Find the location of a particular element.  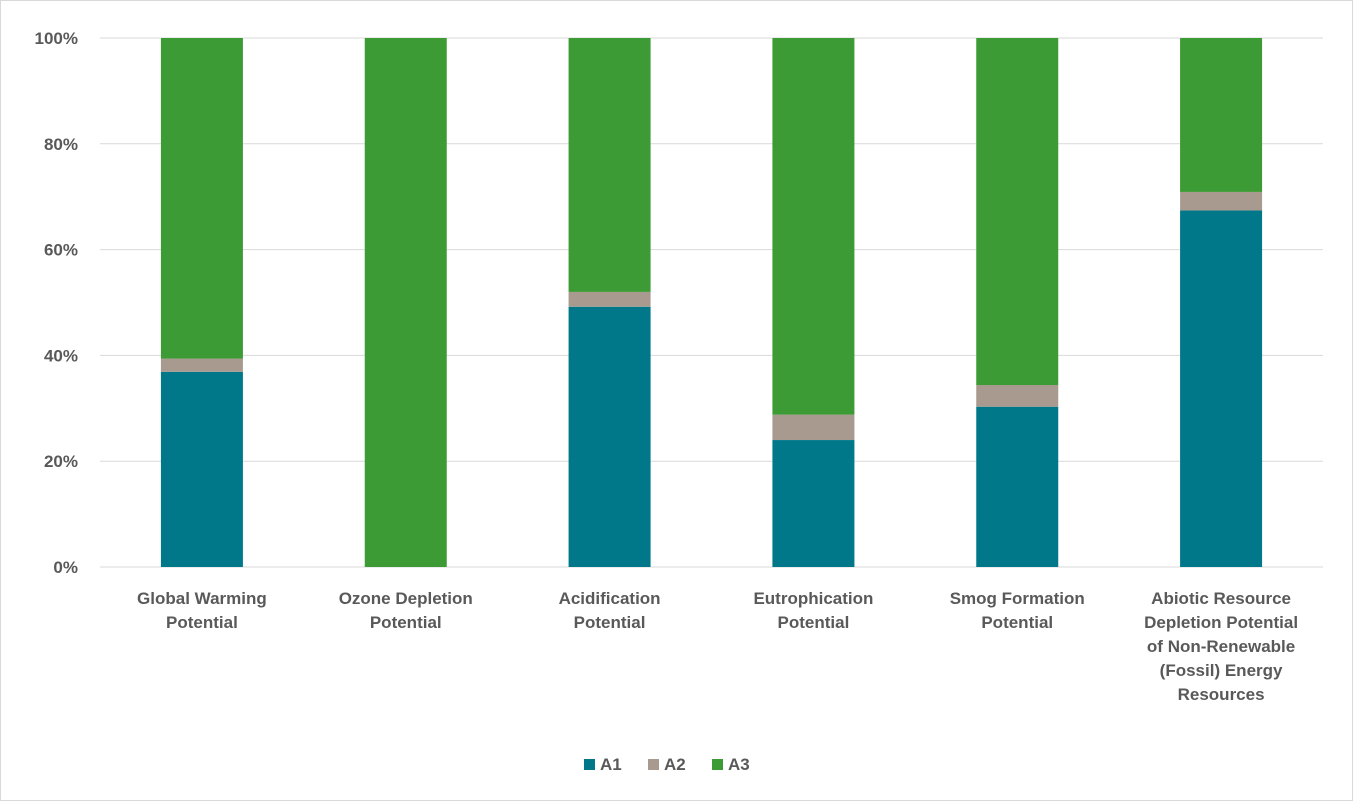

y-tick-label: 100% is located at coordinates (56, 38).